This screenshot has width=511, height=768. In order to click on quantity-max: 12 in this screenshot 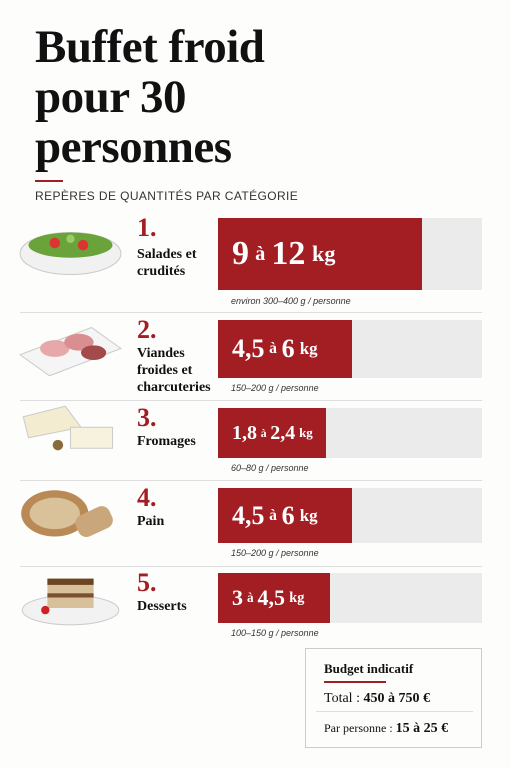, I will do `click(288, 253)`.